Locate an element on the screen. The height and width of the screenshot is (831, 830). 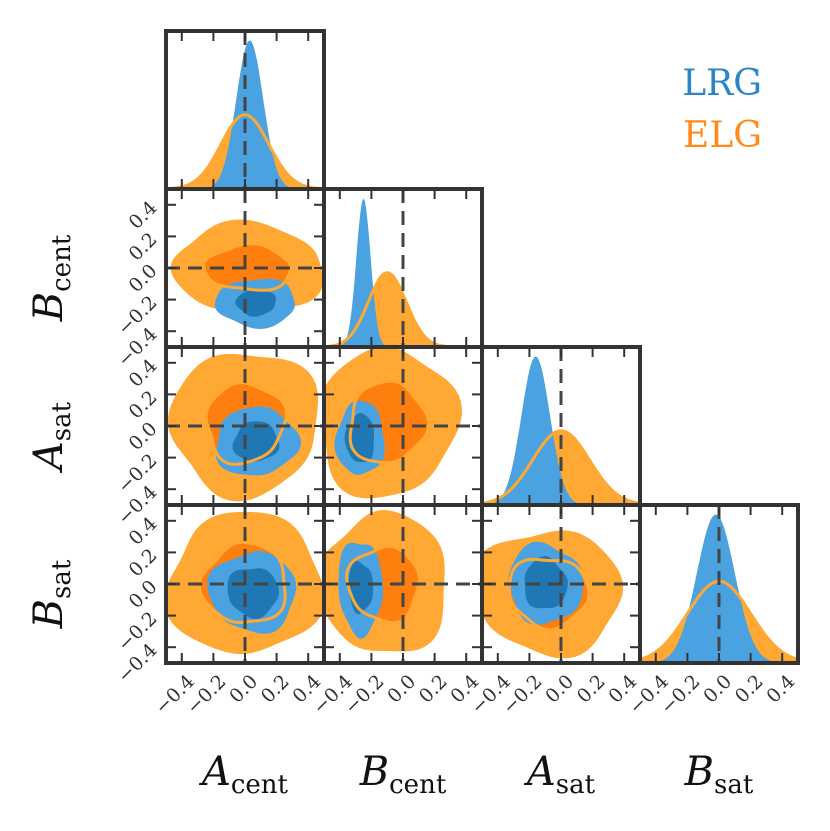
panel-B_cent-B_cent is located at coordinates (403, 268).